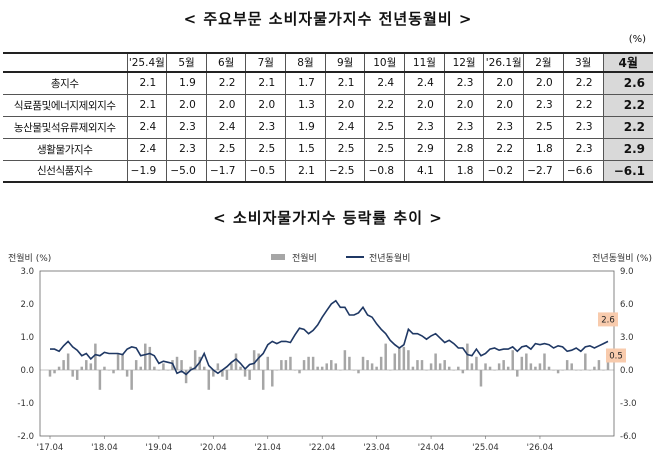  What do you see at coordinates (50, 448) in the screenshot?
I see `x-tick-label: '17.04` at bounding box center [50, 448].